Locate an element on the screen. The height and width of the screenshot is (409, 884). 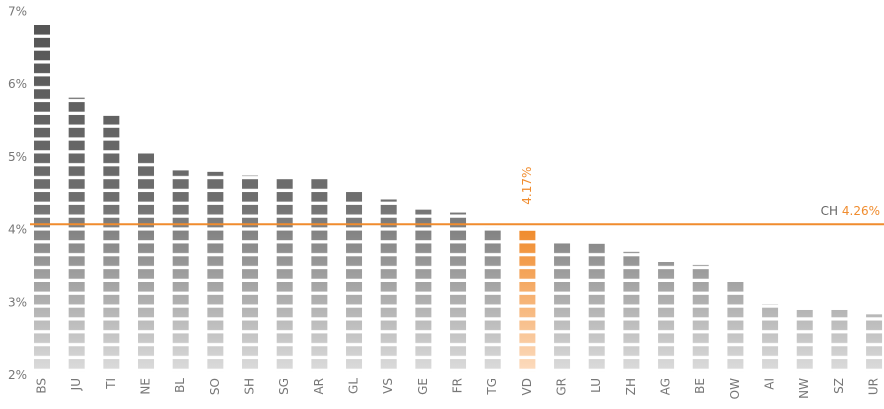
reference-name: CH is located at coordinates (829, 211).